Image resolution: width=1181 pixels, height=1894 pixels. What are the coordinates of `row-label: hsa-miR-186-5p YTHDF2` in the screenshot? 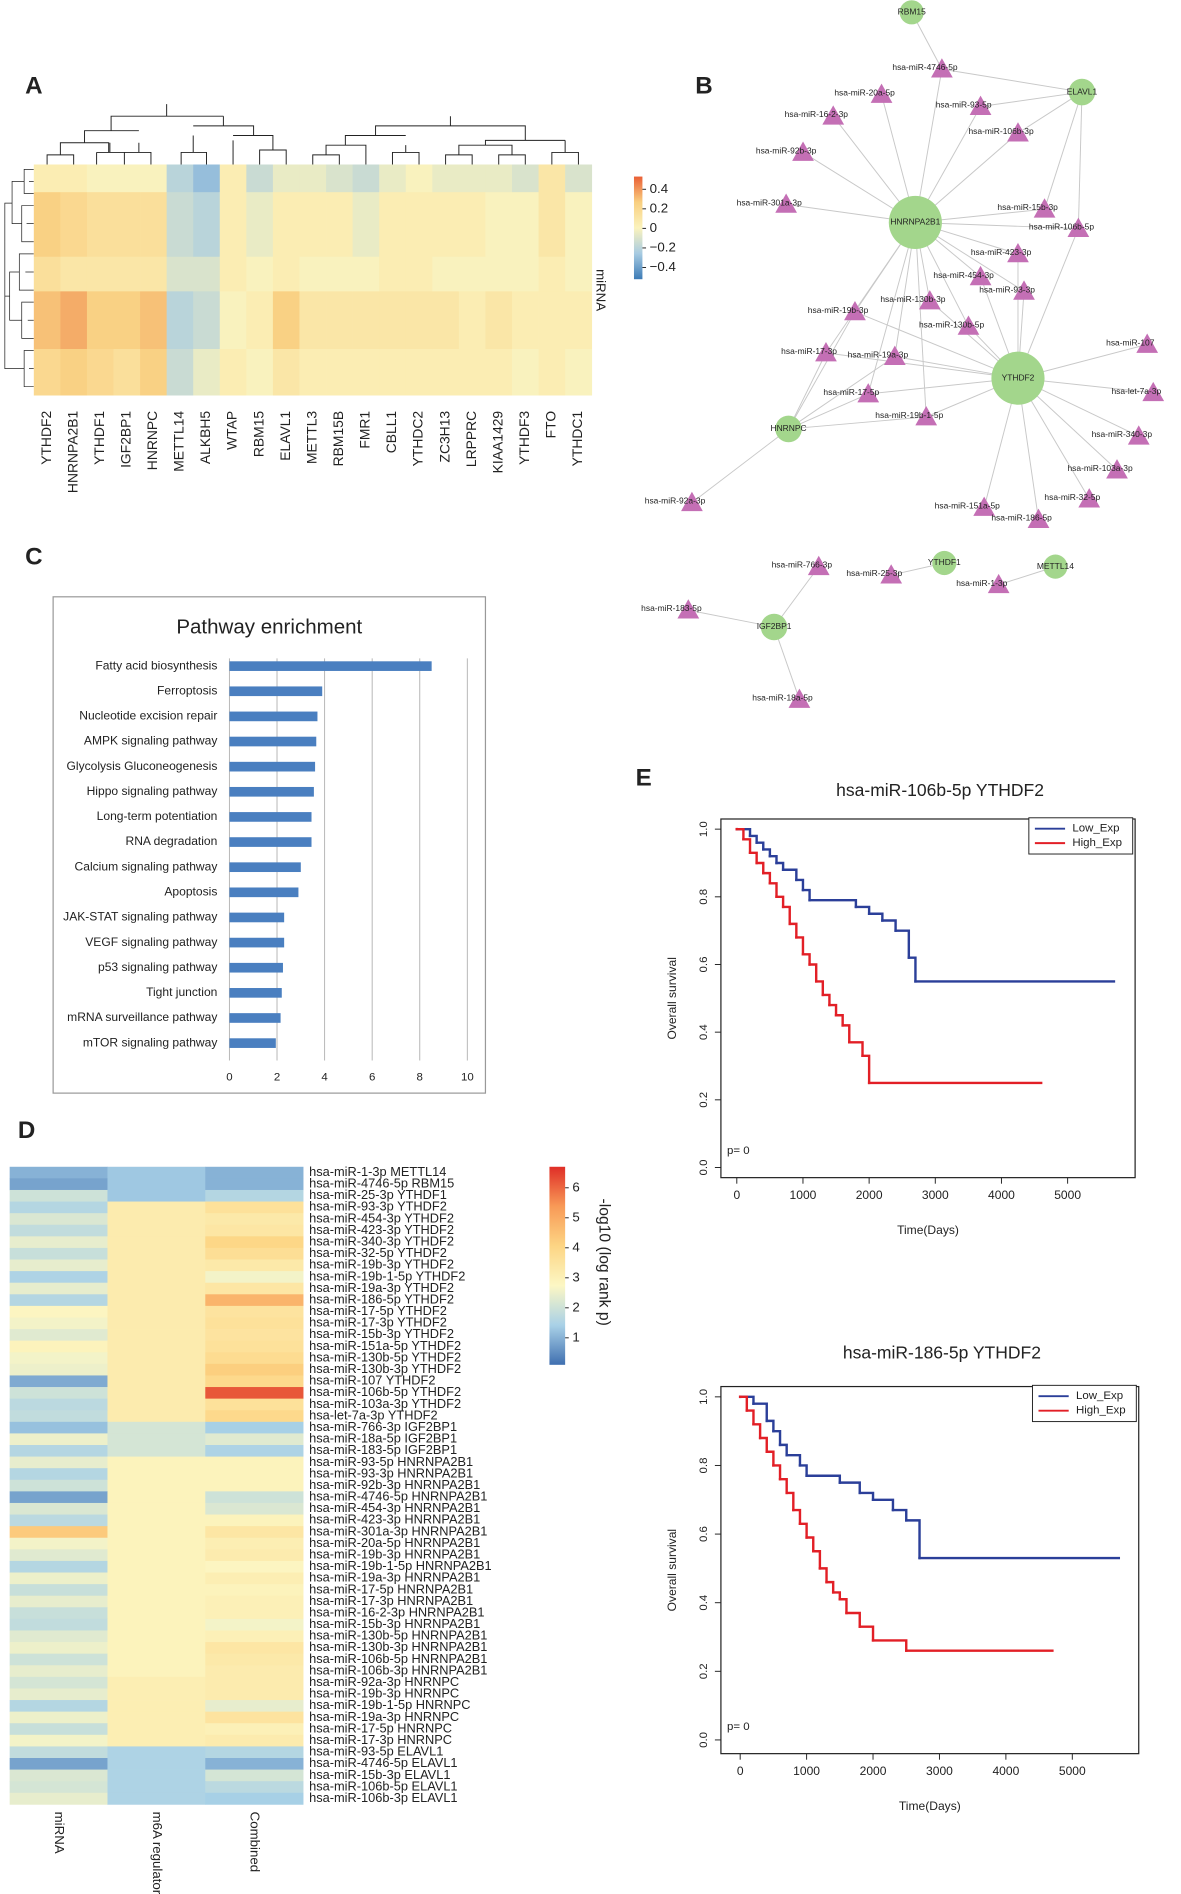 It's located at (381, 1298).